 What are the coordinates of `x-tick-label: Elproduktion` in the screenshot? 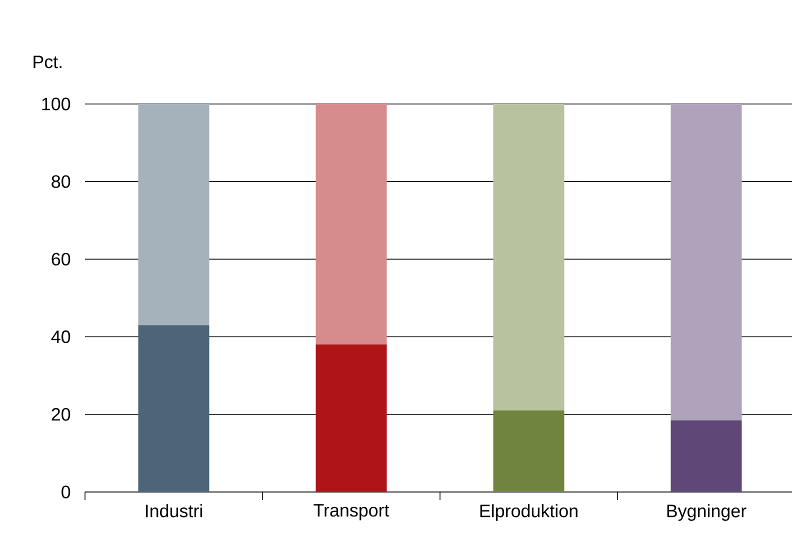 It's located at (529, 512).